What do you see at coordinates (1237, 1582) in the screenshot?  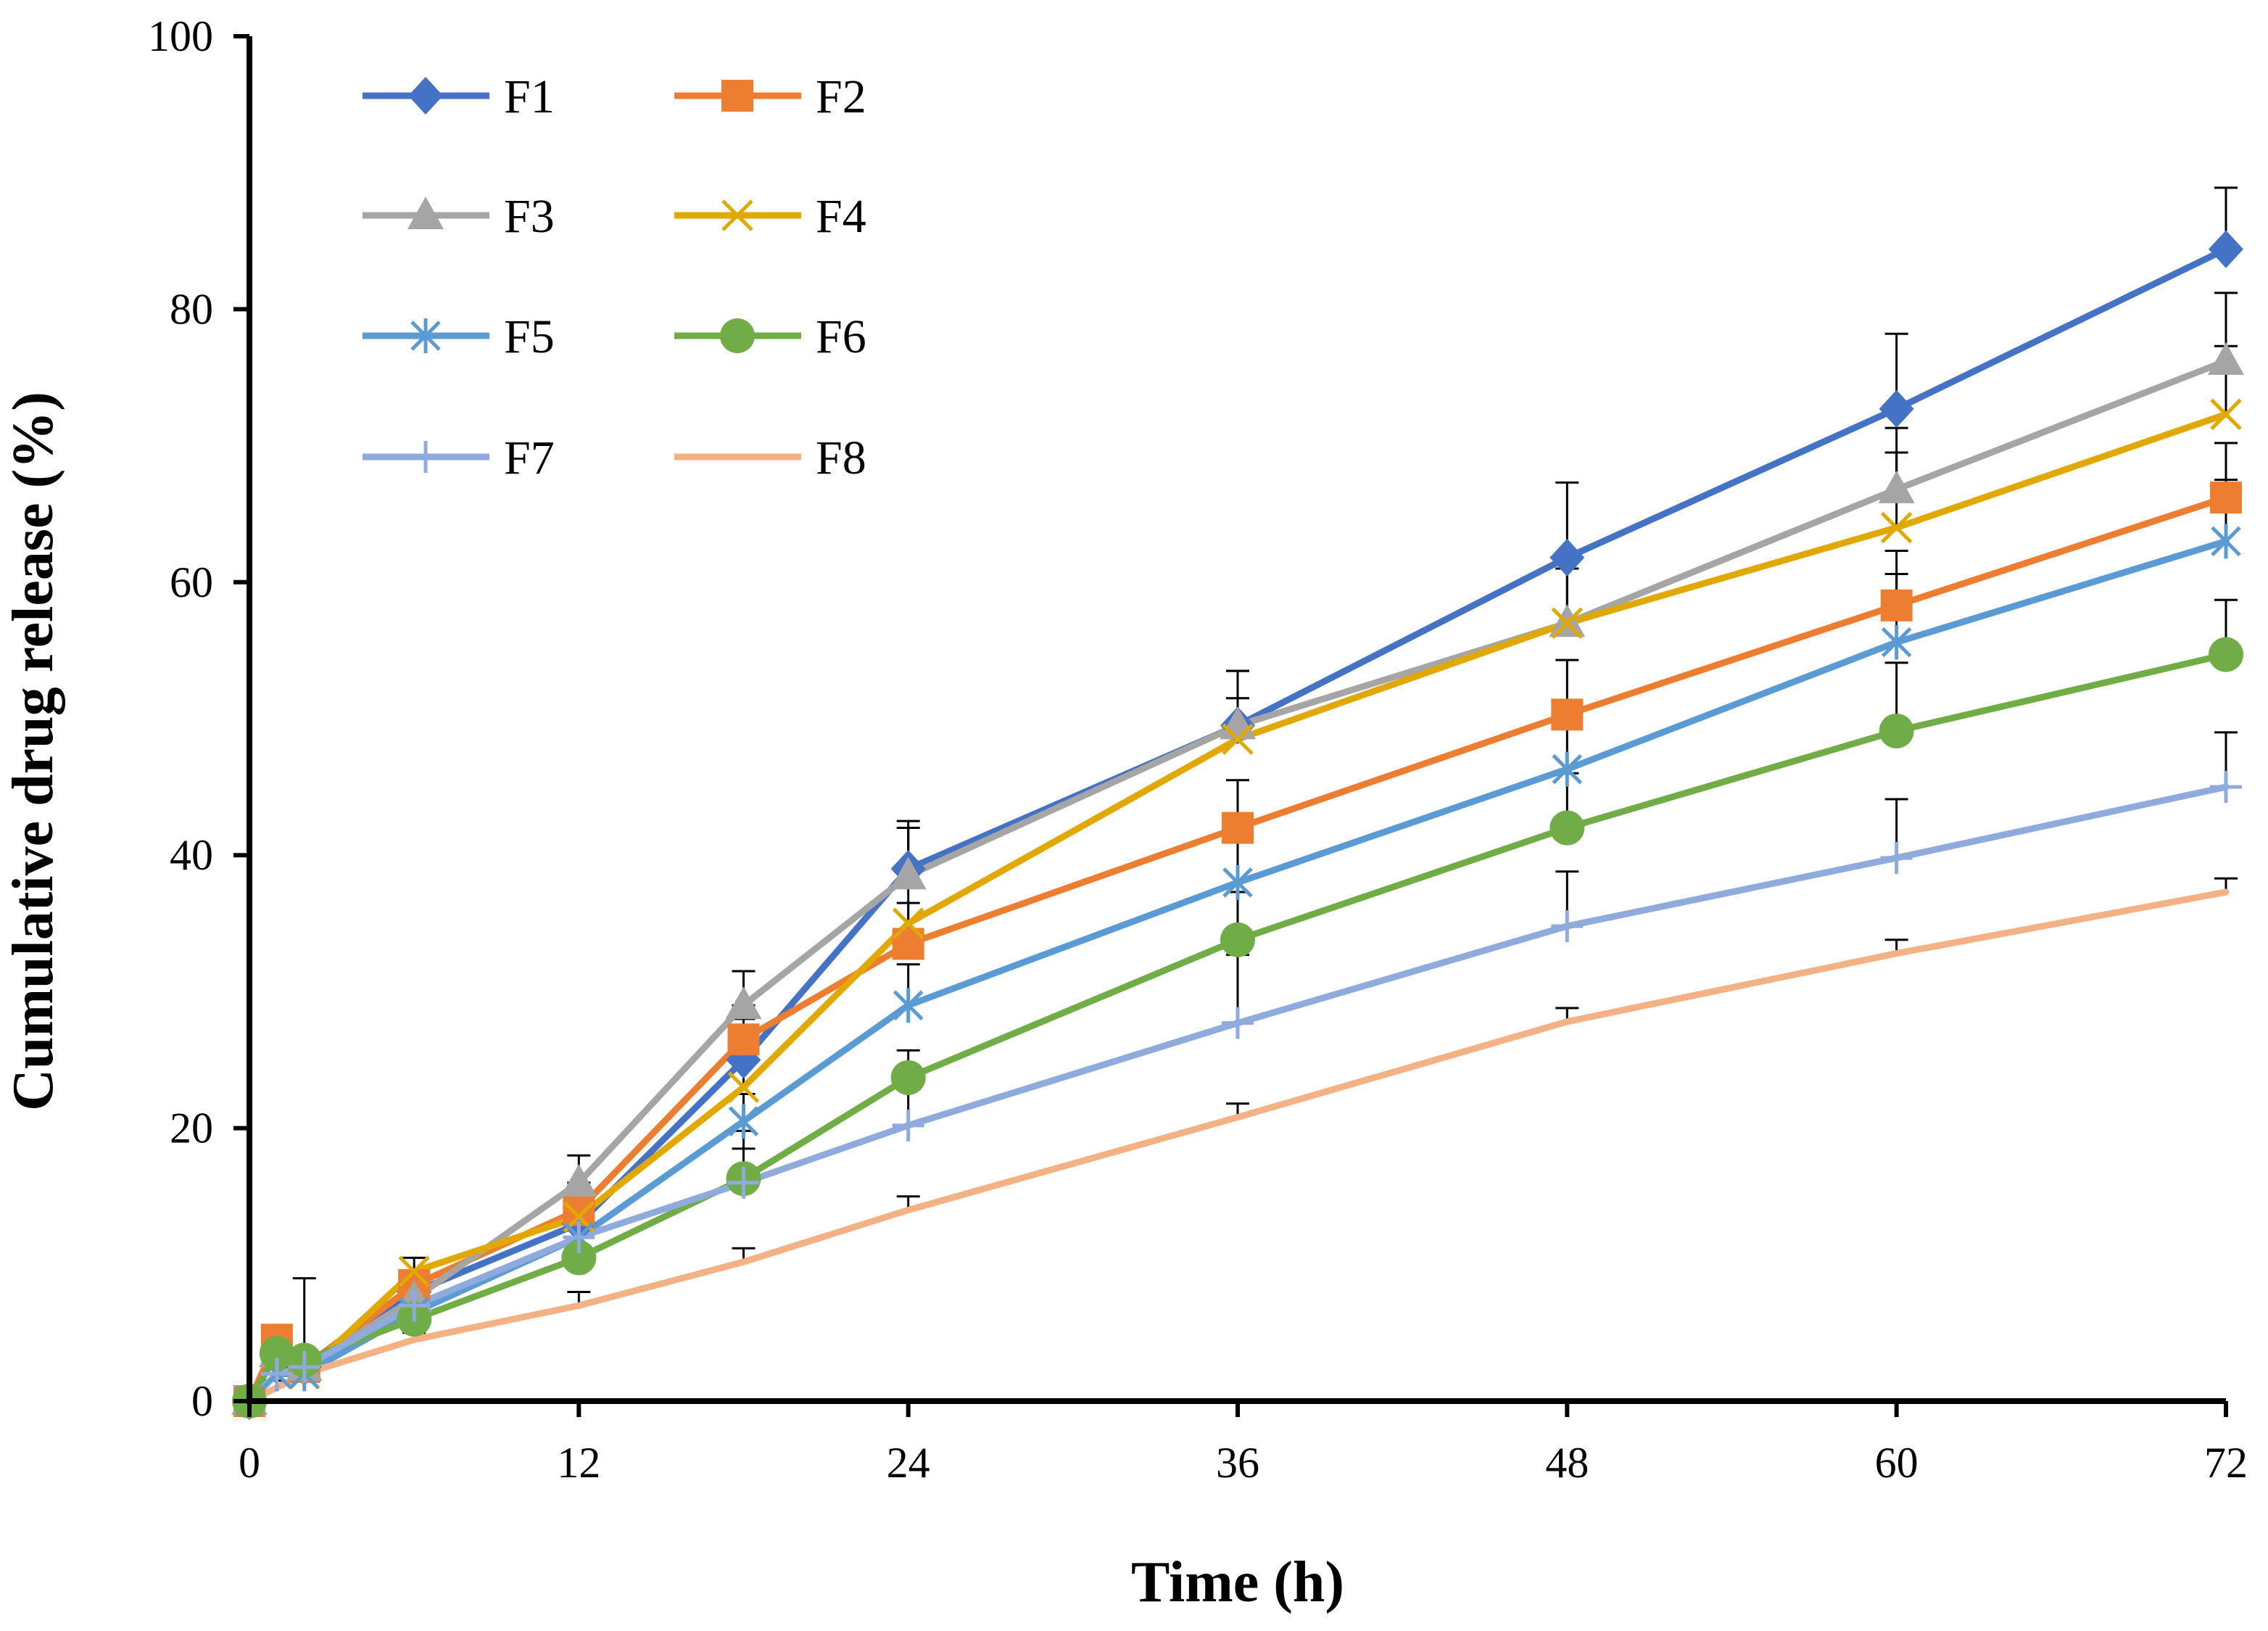 I see `x-axis-title: Time (h)` at bounding box center [1237, 1582].